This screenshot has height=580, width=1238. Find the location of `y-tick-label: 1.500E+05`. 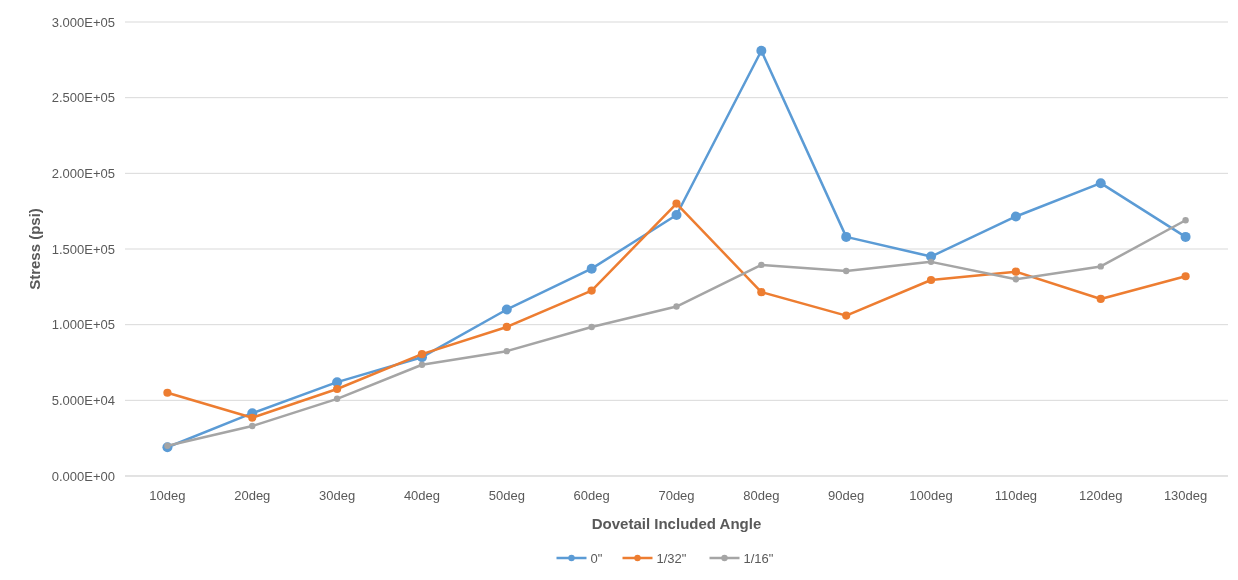

y-tick-label: 1.500E+05 is located at coordinates (83, 249).